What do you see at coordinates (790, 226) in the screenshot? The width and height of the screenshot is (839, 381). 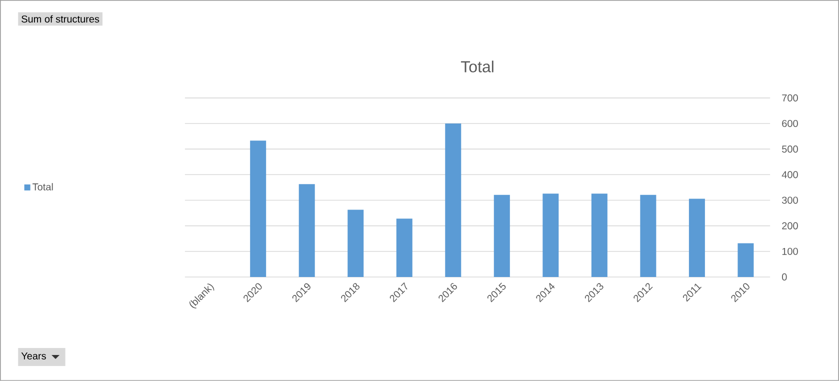 I see `y-tick-label: 200` at bounding box center [790, 226].